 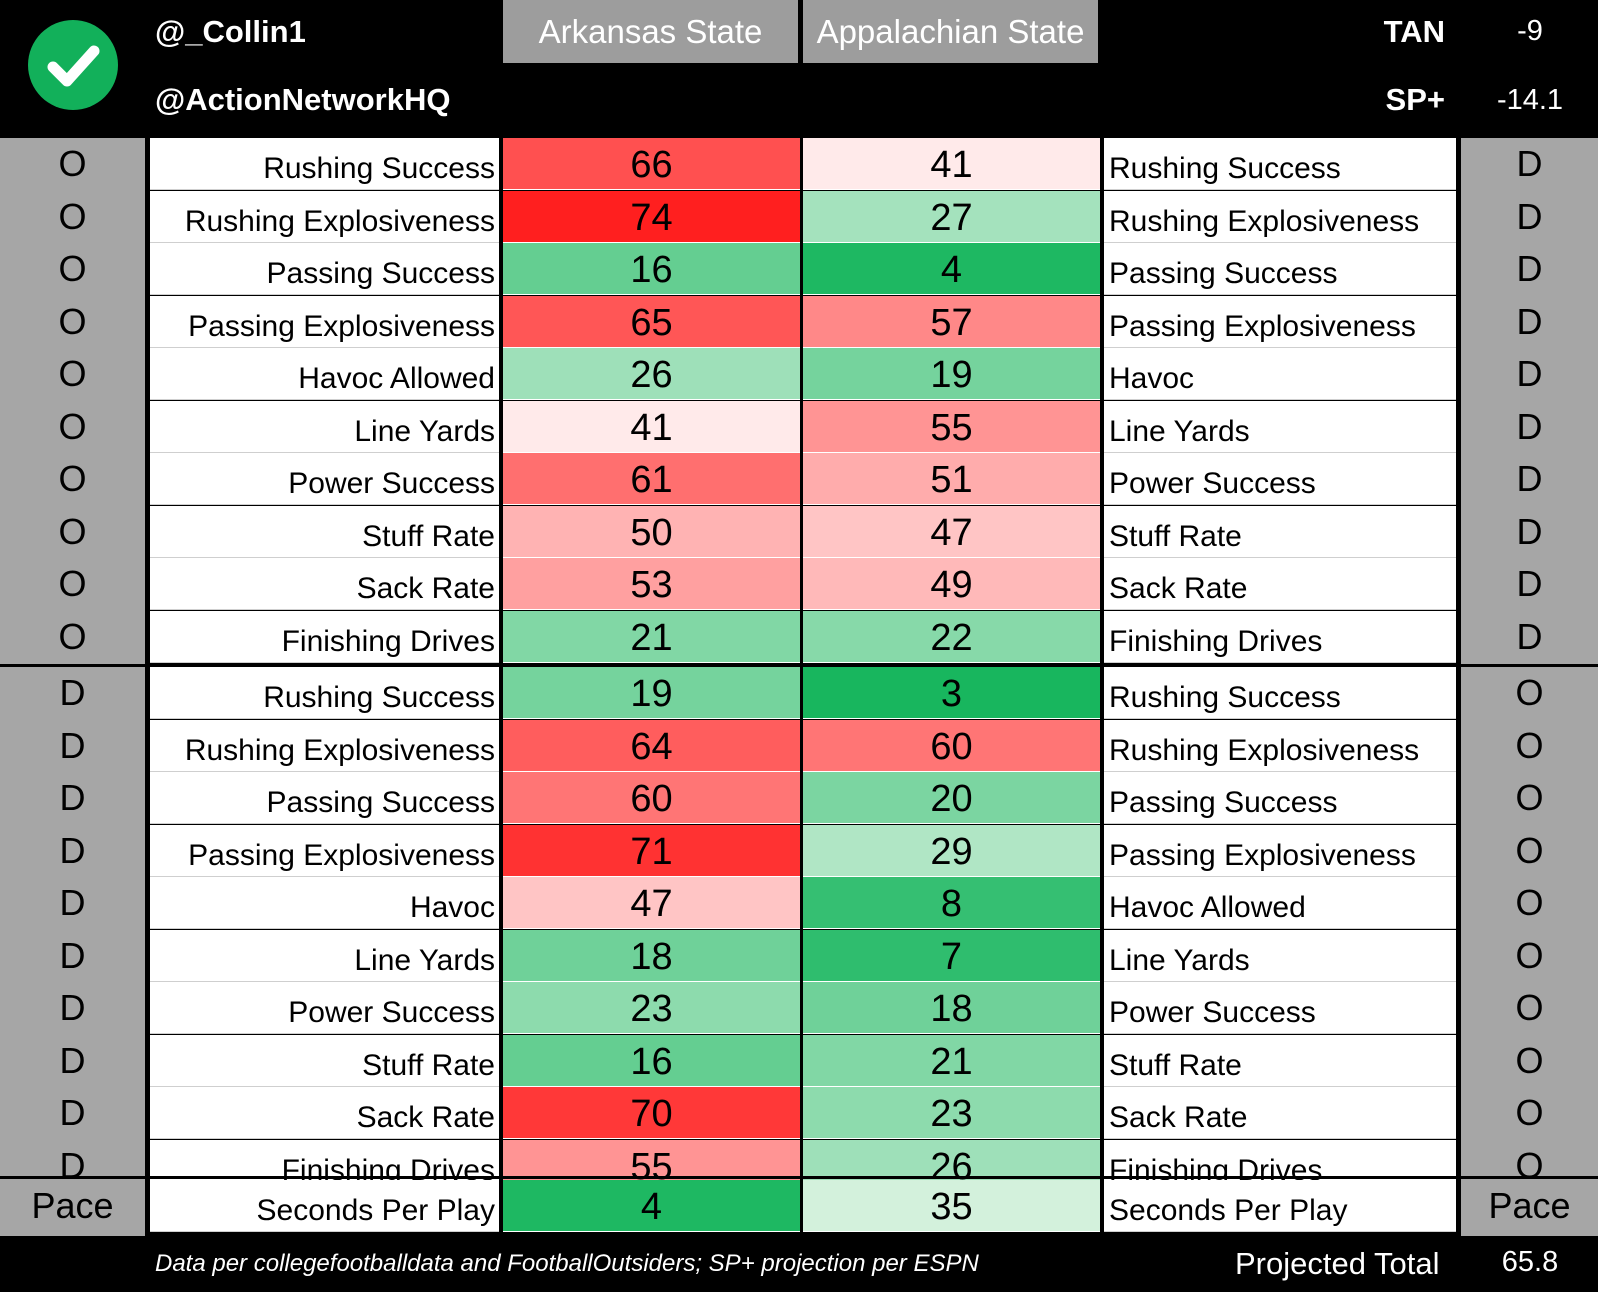 I want to click on stat-value-right: 29, so click(x=951, y=850).